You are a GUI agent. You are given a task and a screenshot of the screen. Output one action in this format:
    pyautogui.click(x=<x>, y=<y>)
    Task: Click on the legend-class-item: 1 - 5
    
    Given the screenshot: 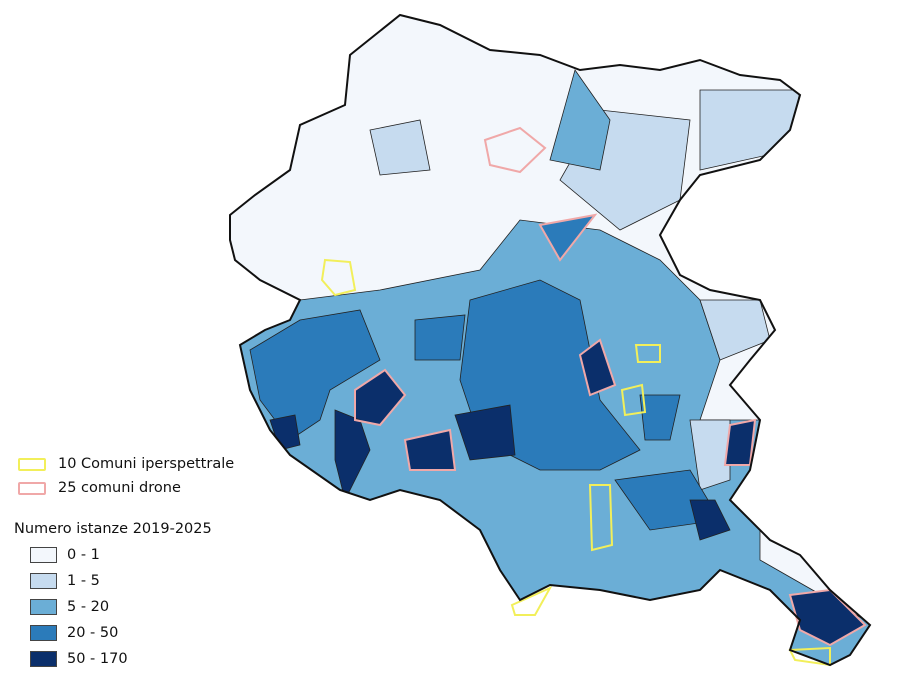 What is the action you would take?
    pyautogui.click(x=132, y=581)
    